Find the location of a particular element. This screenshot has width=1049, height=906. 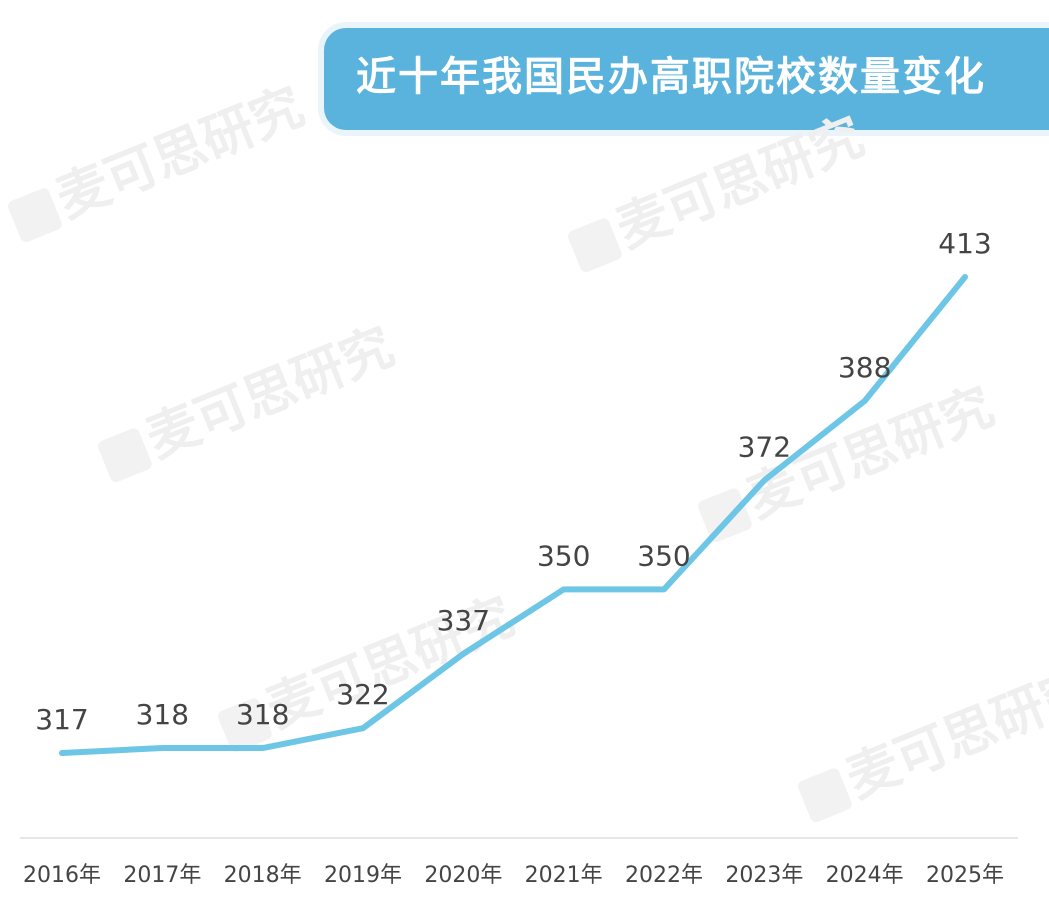

x-tick-label: 2025年 is located at coordinates (965, 875).